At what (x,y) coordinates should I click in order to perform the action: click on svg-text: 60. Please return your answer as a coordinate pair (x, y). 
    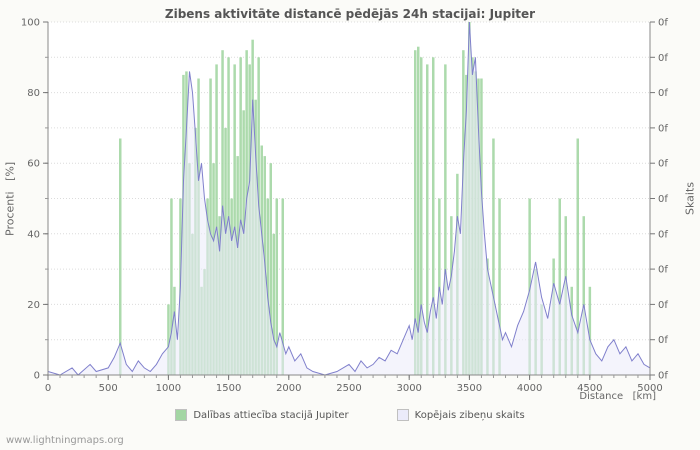
    Looking at the image, I should click on (33, 164).